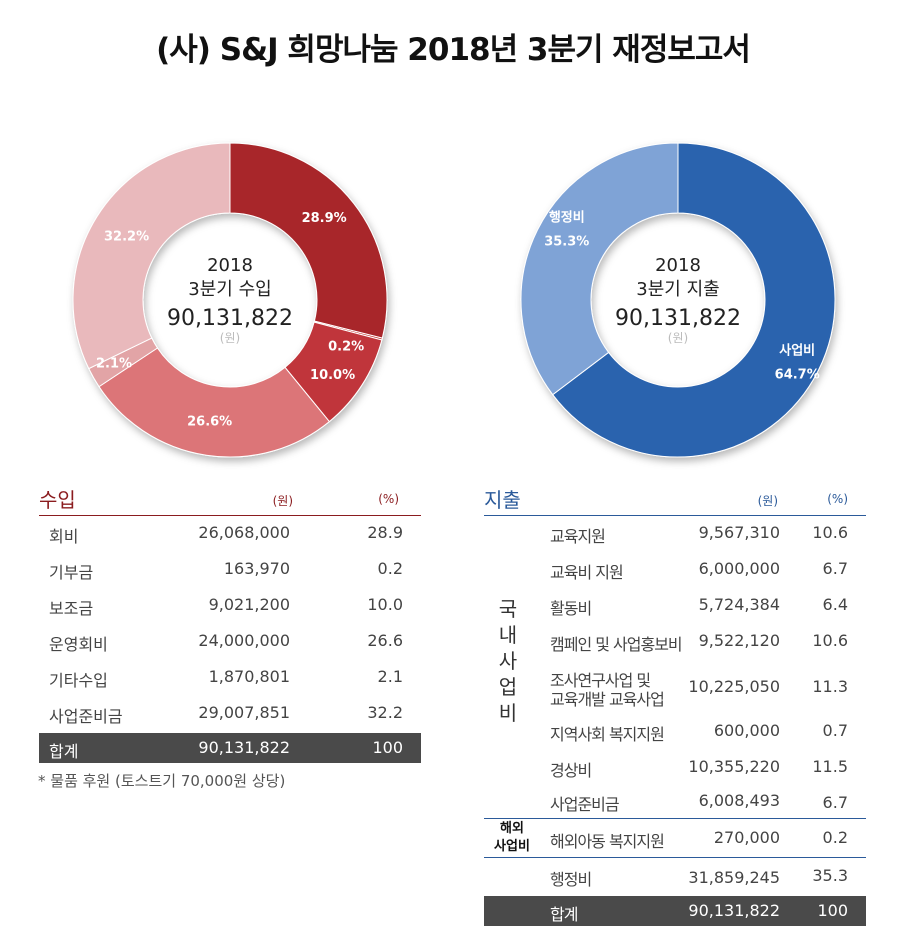 The width and height of the screenshot is (906, 941). Describe the element at coordinates (585, 804) in the screenshot. I see `expense-row-label: 사업준비금` at that location.